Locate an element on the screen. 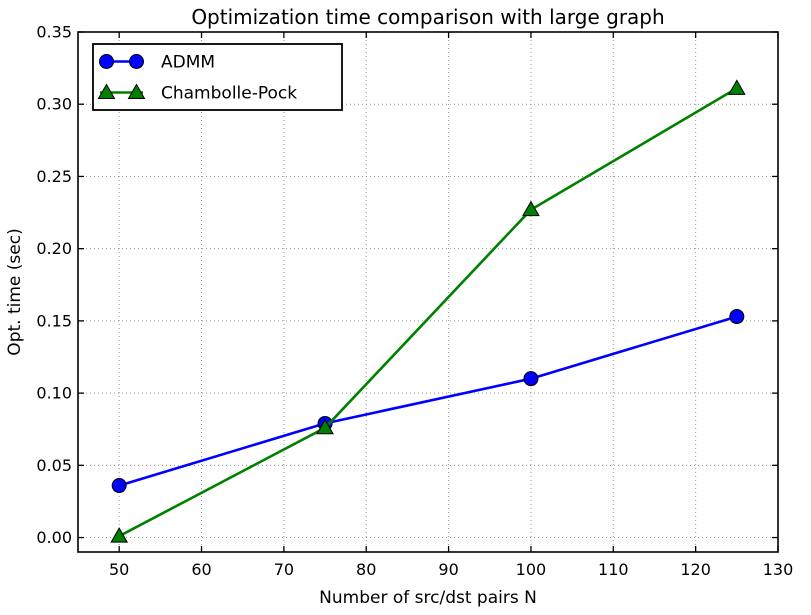 This screenshot has width=811, height=615. y-axis-label: Opt. time (sec) is located at coordinates (15, 291).